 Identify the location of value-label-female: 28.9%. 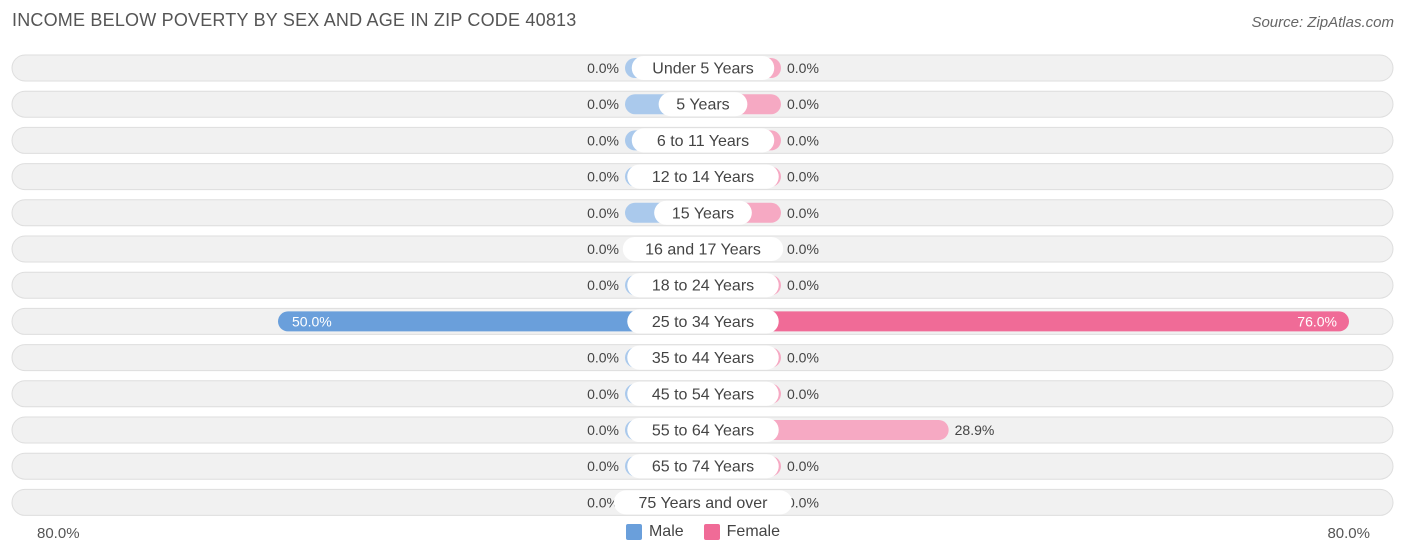
(975, 430).